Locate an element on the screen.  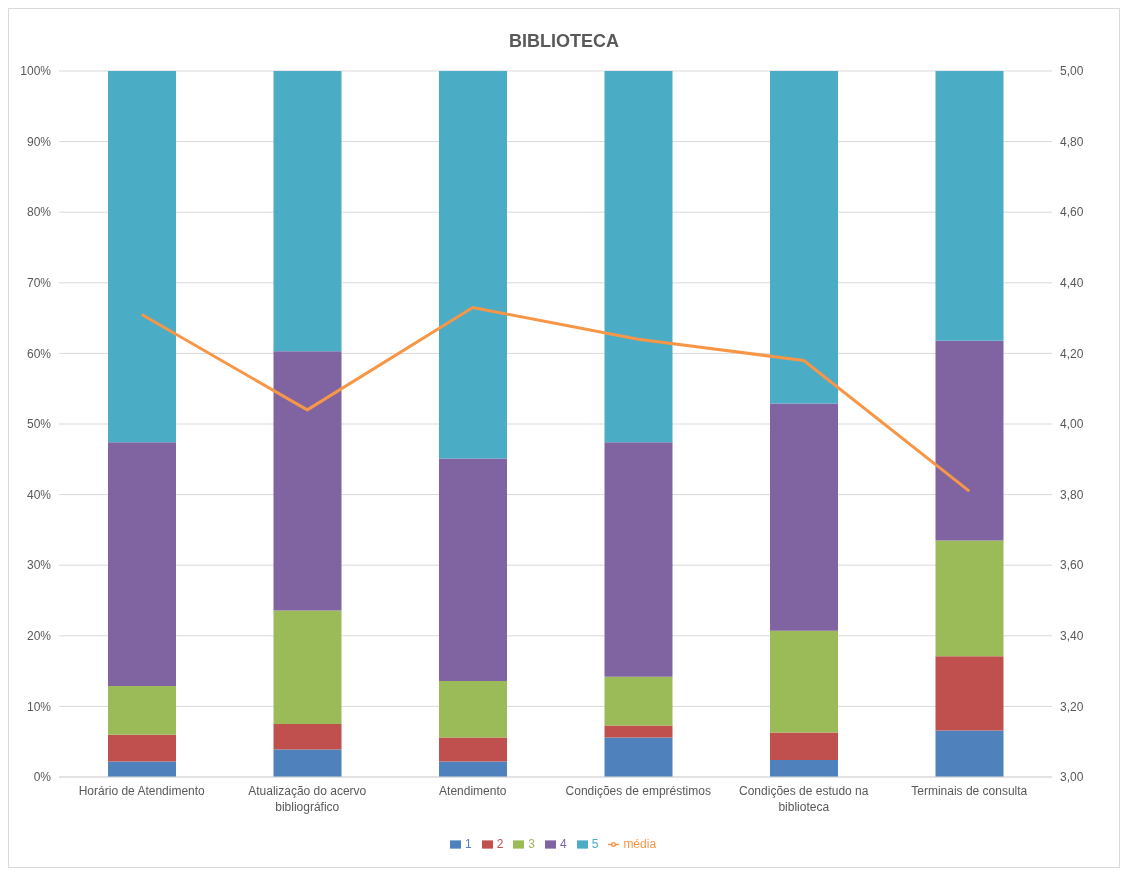
y2-tick-label: 4,60 is located at coordinates (1072, 212).